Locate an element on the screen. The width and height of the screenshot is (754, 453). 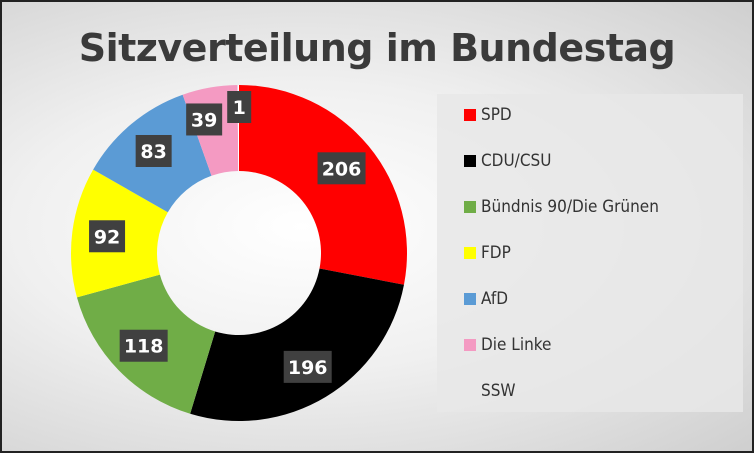
legend-item: SPD is located at coordinates (488, 115).